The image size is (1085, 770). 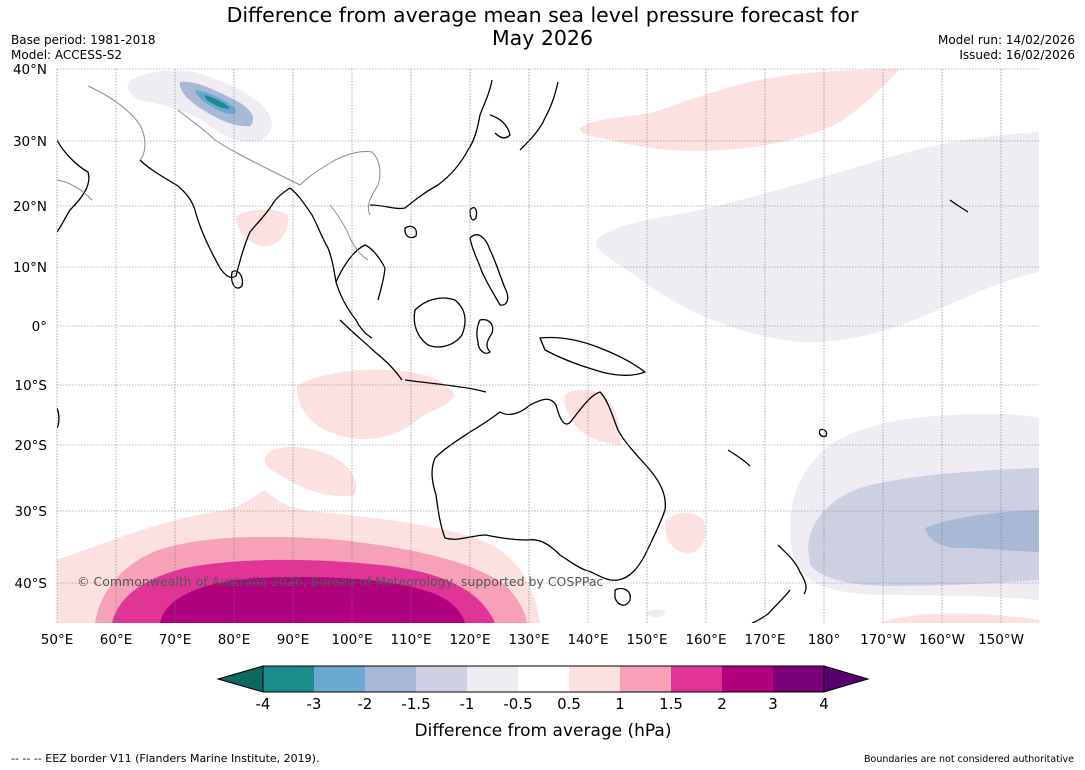 I want to click on lat-label: 30°S, so click(x=31, y=512).